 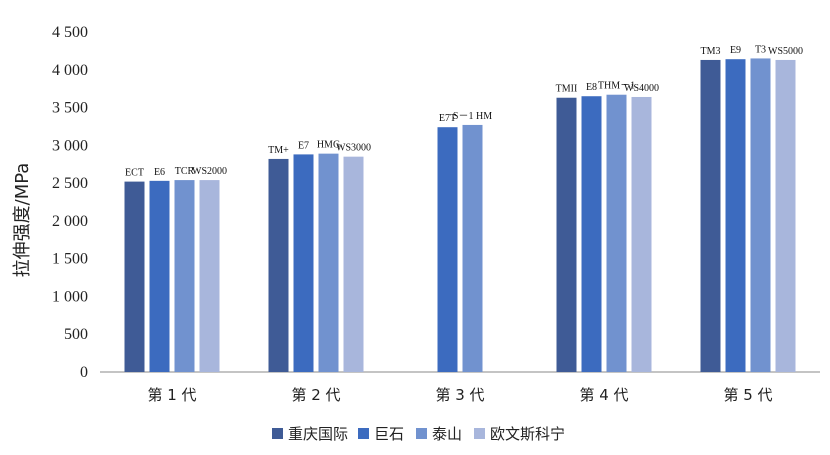 I want to click on bar-data-label: WS4000, so click(x=641, y=88).